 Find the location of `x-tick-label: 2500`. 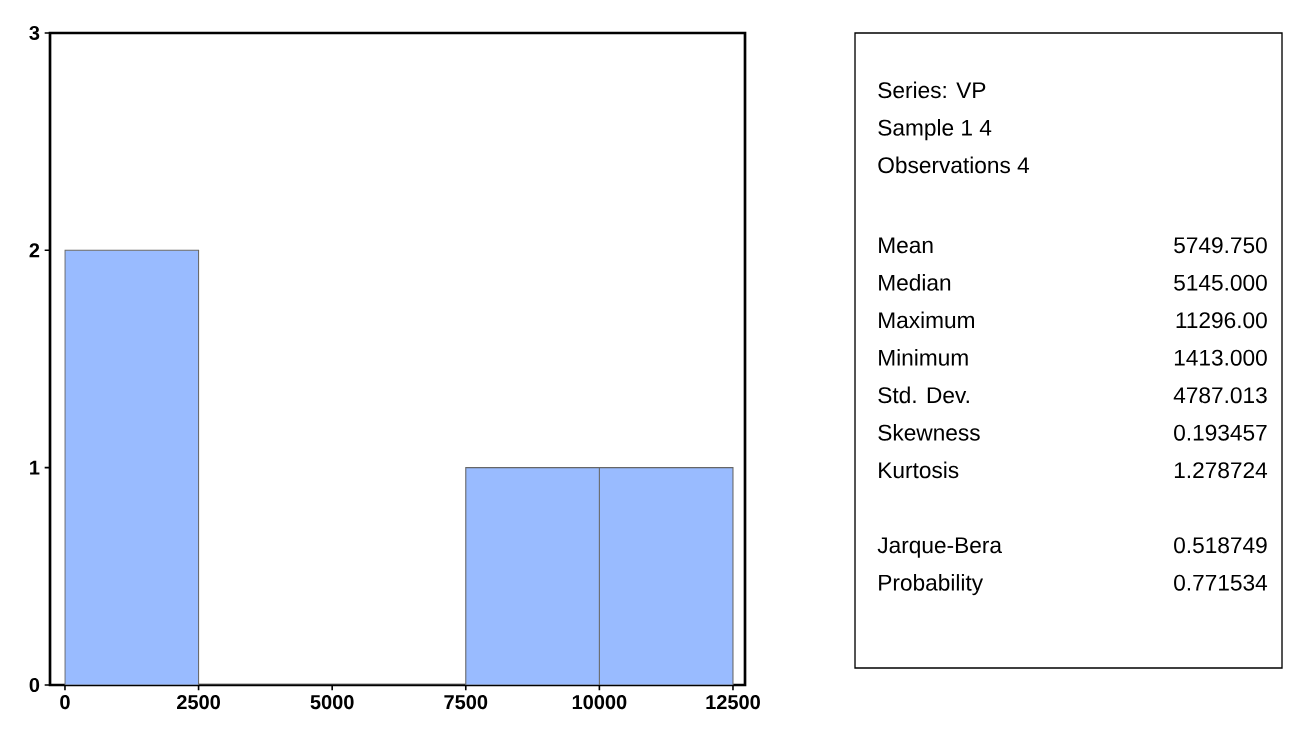

x-tick-label: 2500 is located at coordinates (198, 702).